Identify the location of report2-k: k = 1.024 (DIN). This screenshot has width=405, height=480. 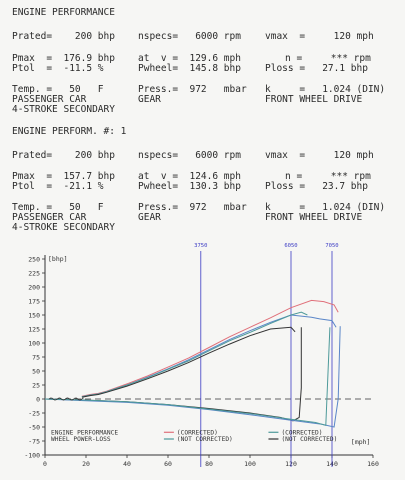
(325, 207).